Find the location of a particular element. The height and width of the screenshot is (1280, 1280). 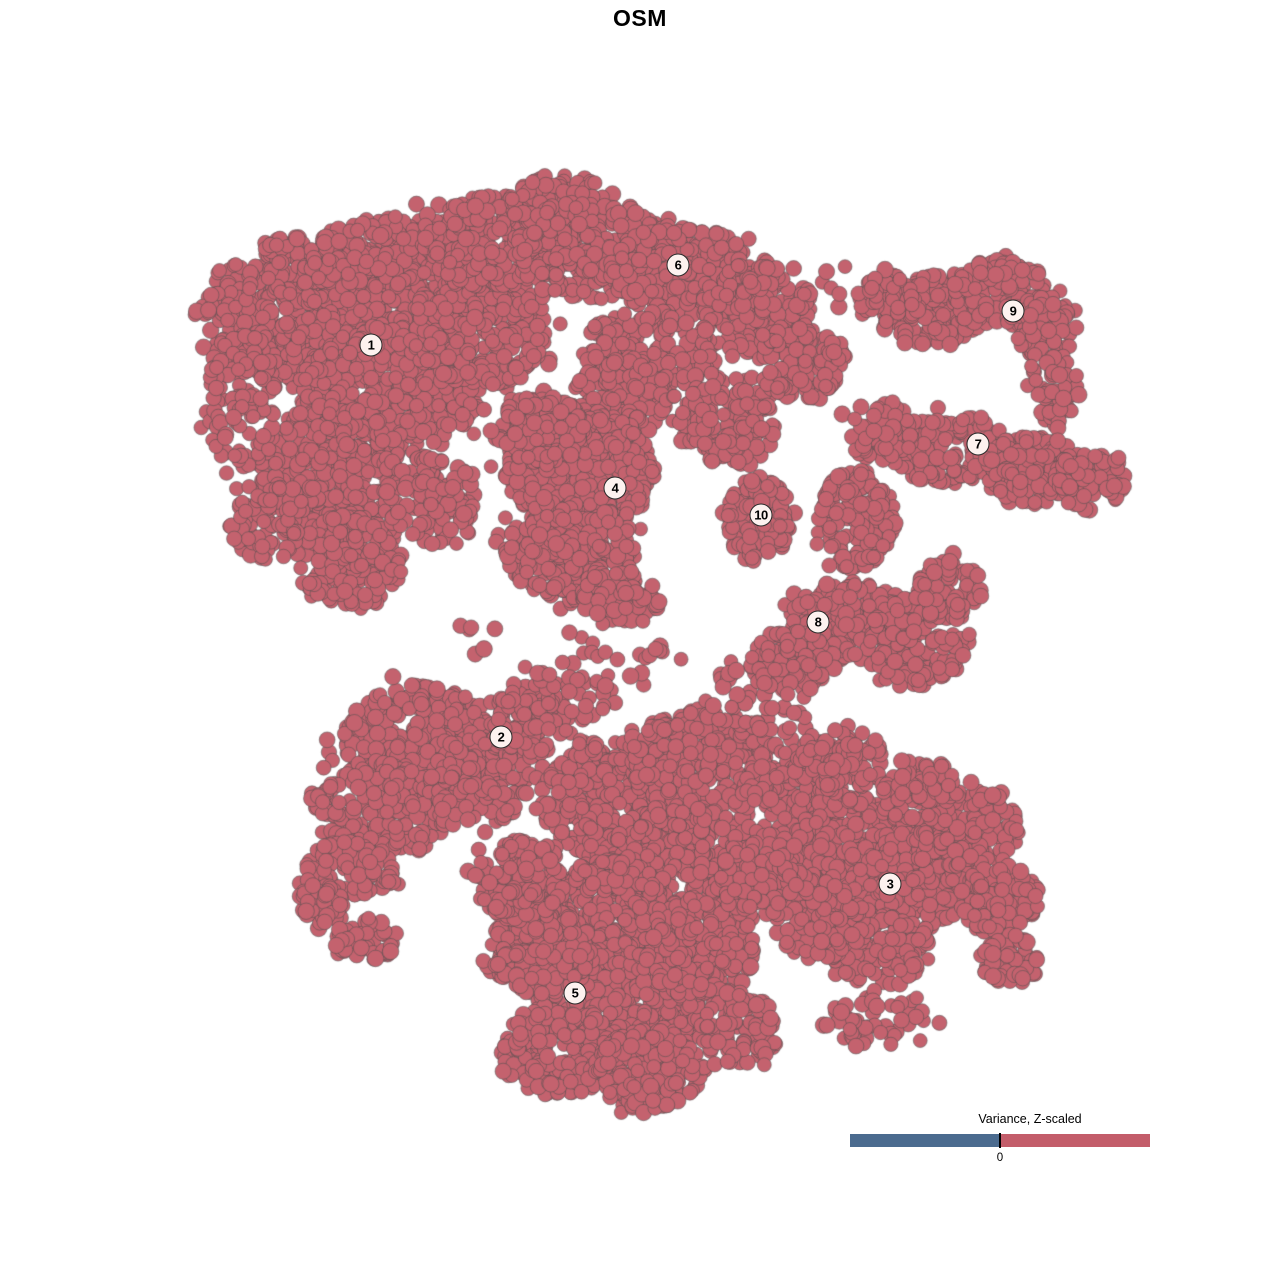

cluster-label-7: 7 is located at coordinates (978, 444).